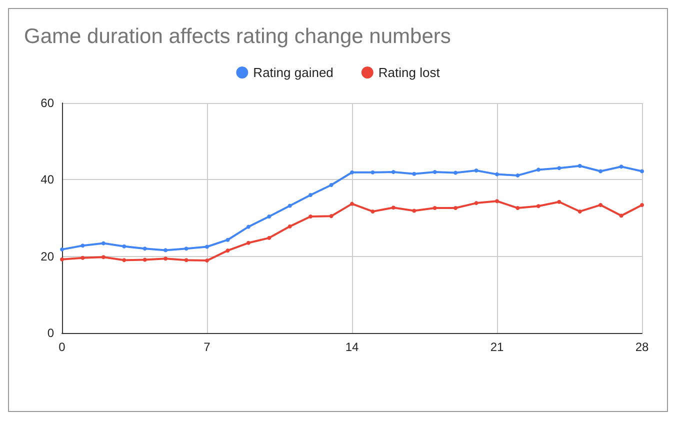 Image resolution: width=679 pixels, height=422 pixels. What do you see at coordinates (62, 347) in the screenshot?
I see `x-tick-label: 0` at bounding box center [62, 347].